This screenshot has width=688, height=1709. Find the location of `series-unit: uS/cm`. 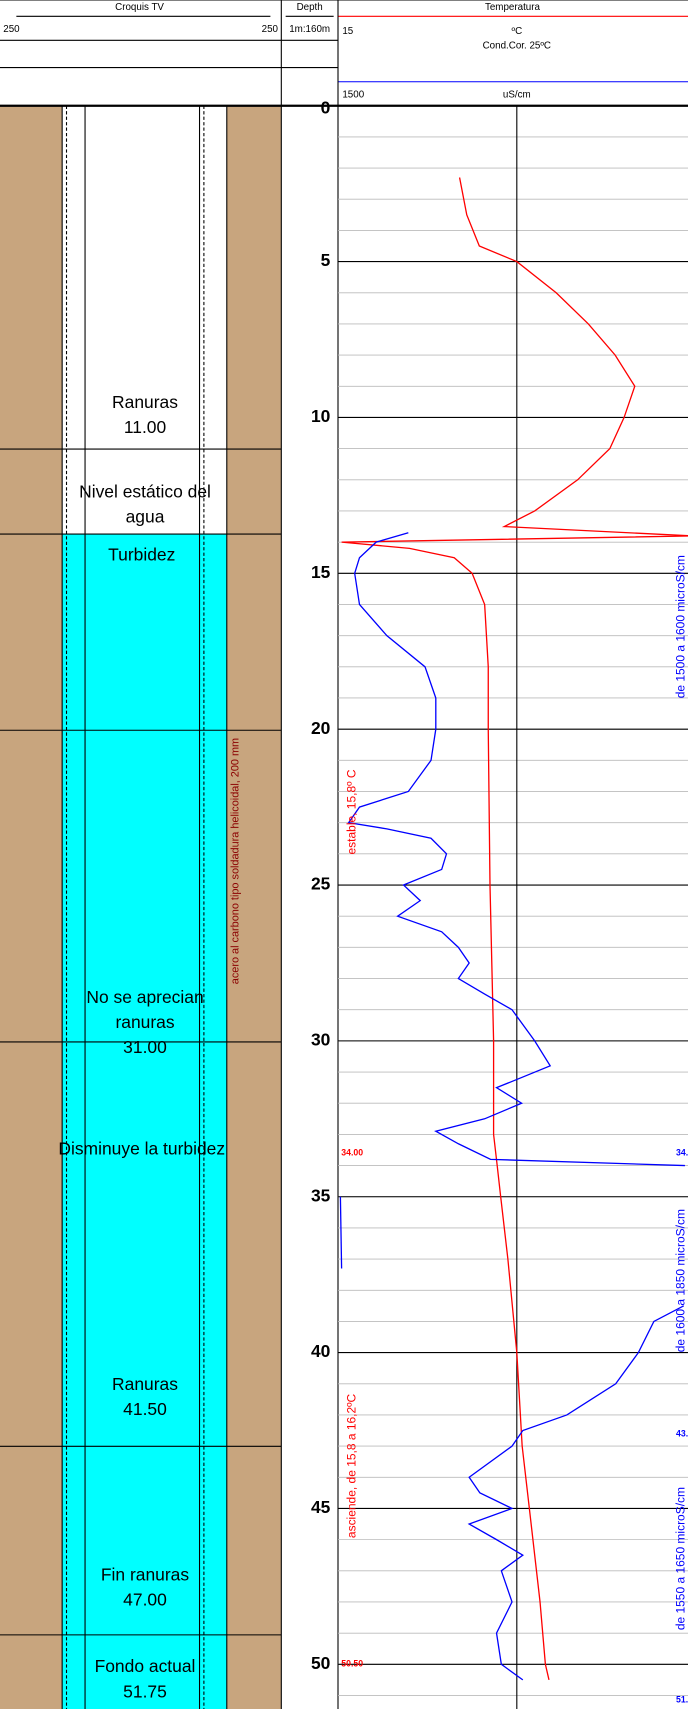

series-unit: uS/cm is located at coordinates (517, 94).